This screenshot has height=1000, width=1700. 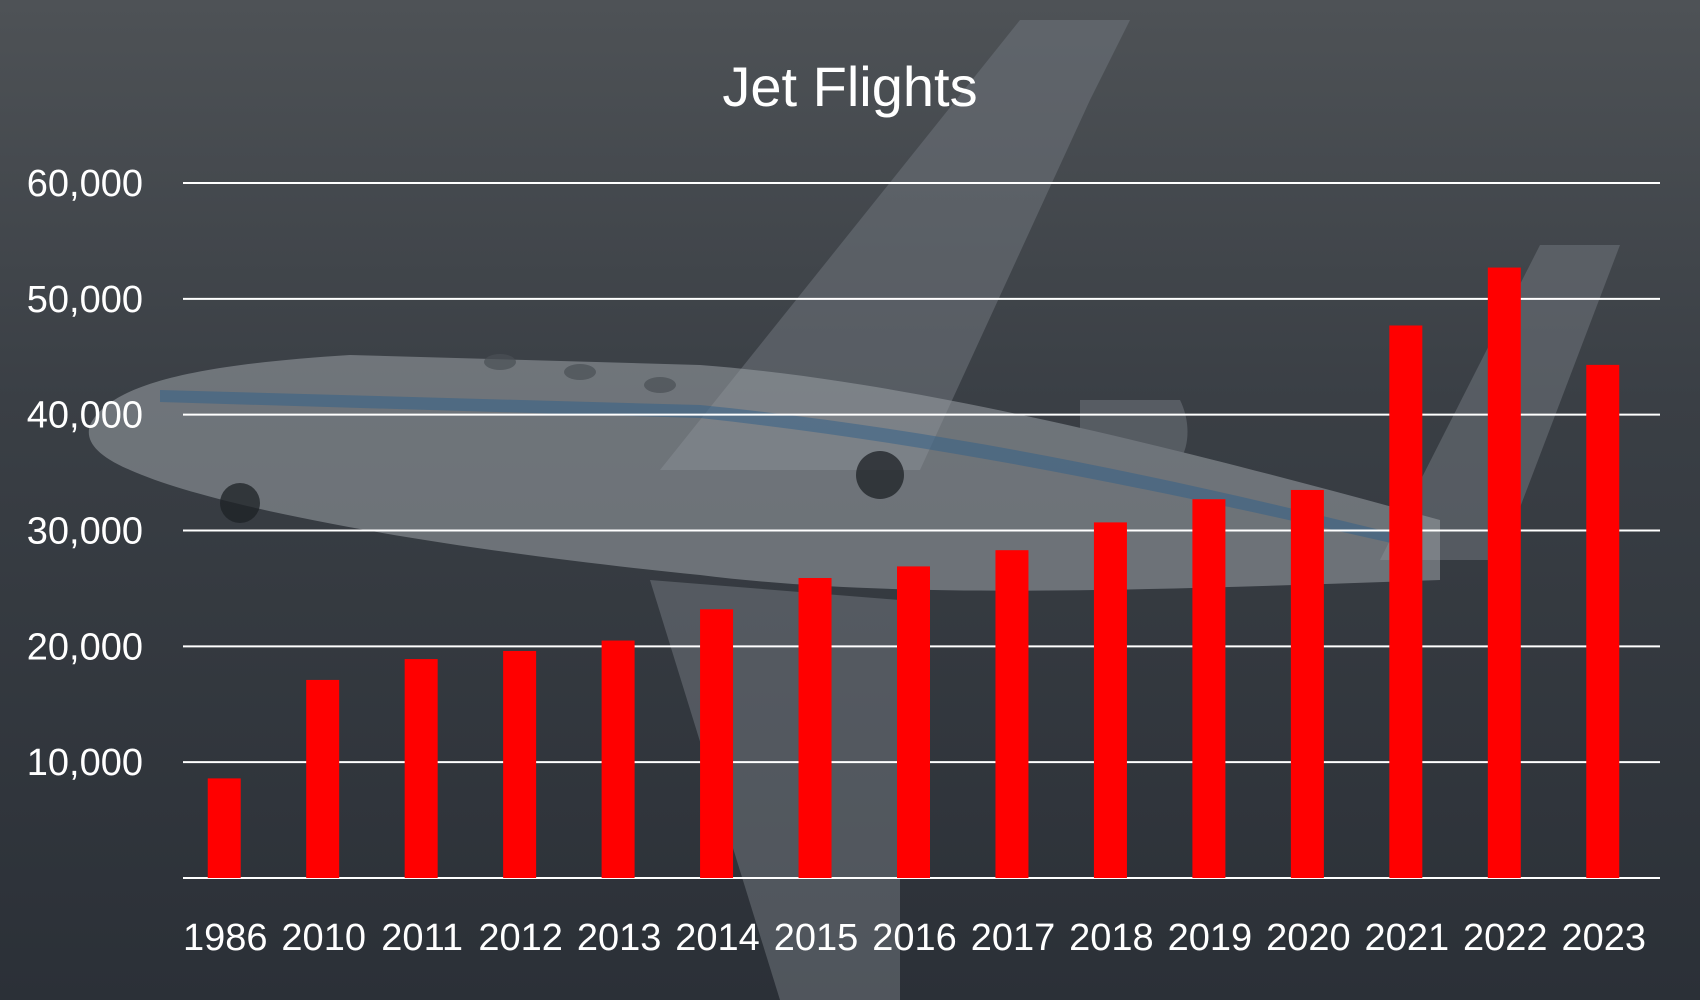 I want to click on x-tick-label: 2019, so click(x=1210, y=938).